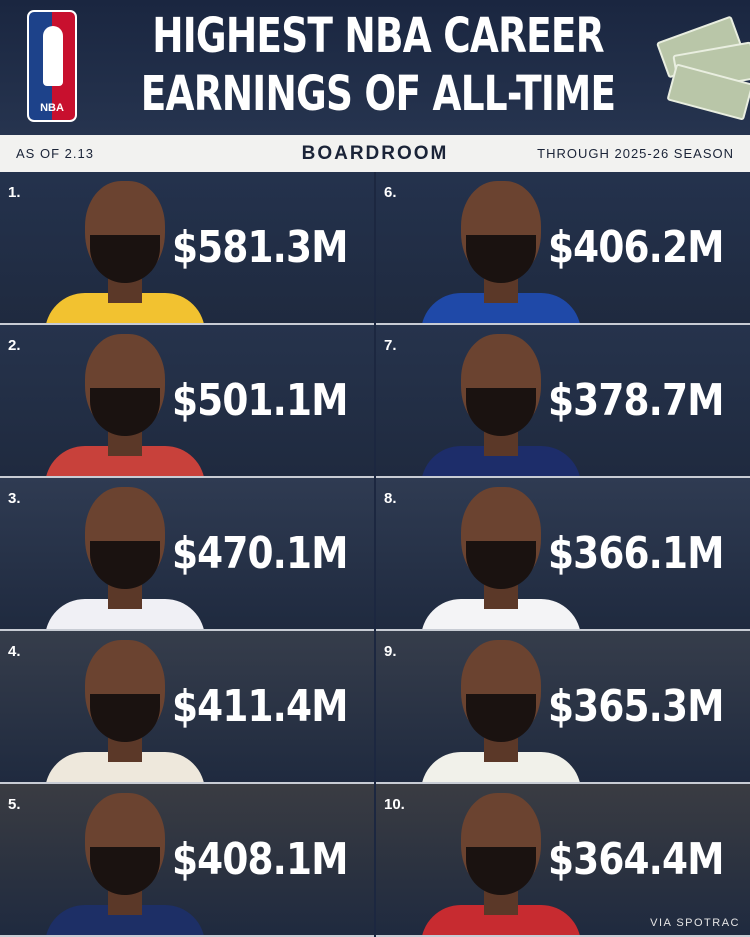 The height and width of the screenshot is (937, 750). I want to click on page-title-line-1: HIGHEST NBA CAREER, so click(378, 36).